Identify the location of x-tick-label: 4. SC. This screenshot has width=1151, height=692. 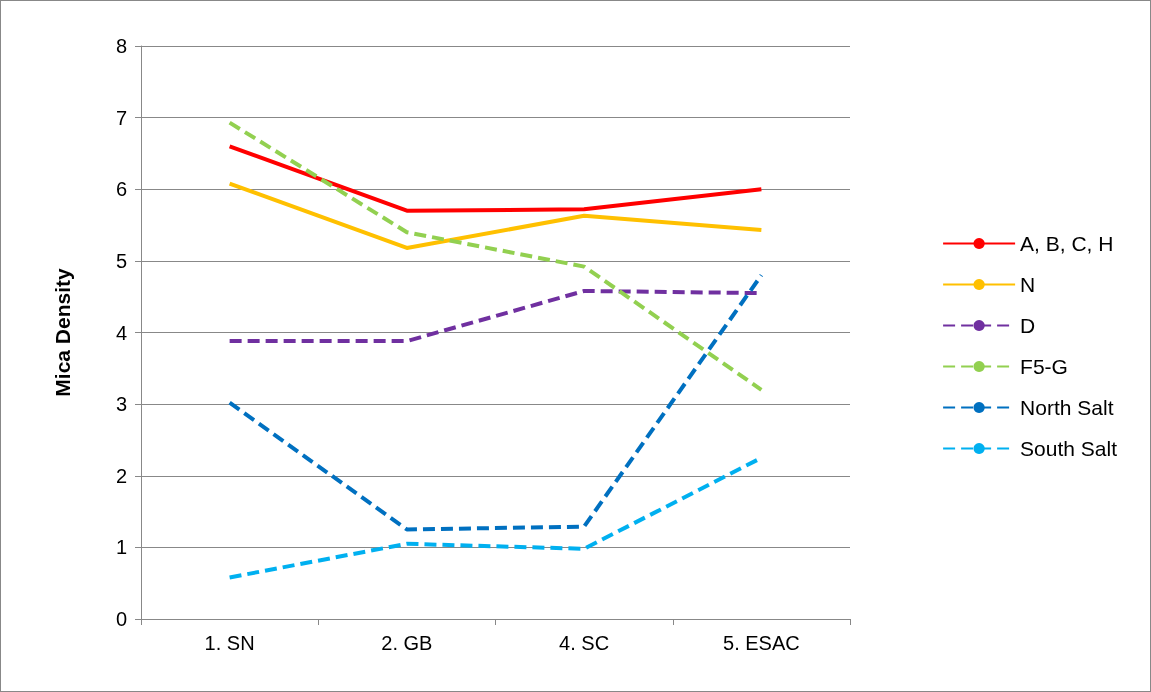
(584, 643).